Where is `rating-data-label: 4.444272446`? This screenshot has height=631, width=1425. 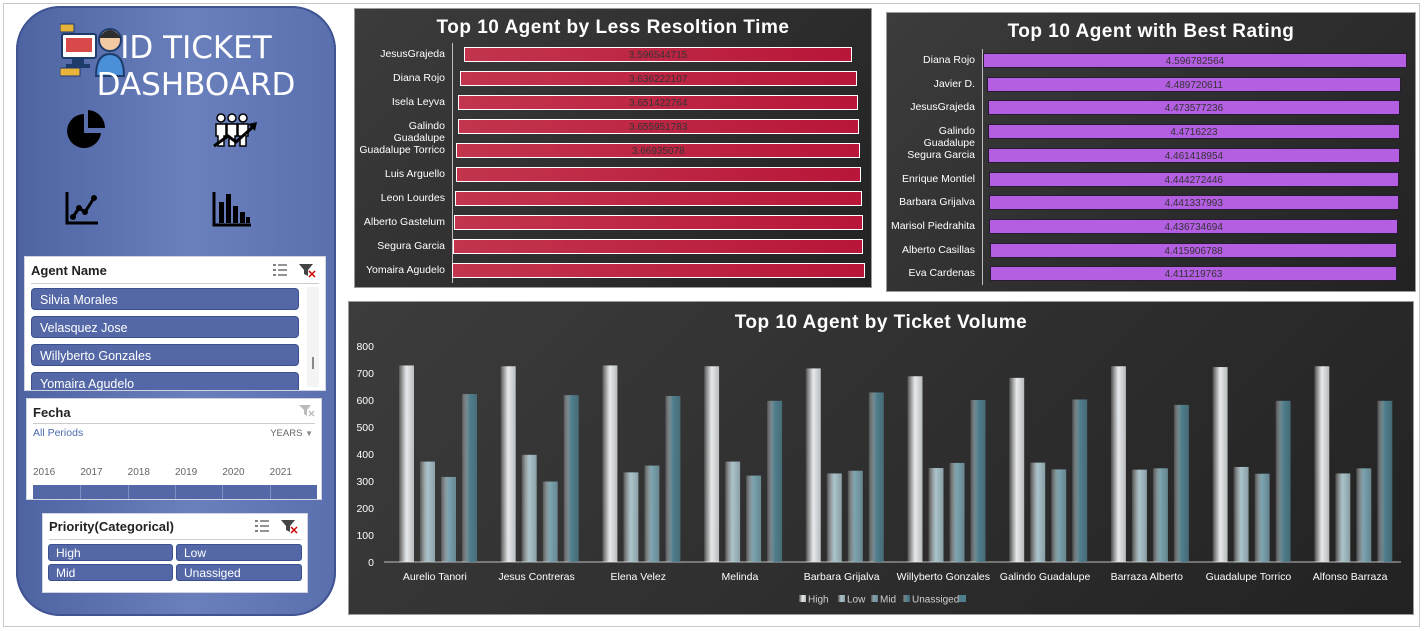
rating-data-label: 4.444272446 is located at coordinates (1193, 180).